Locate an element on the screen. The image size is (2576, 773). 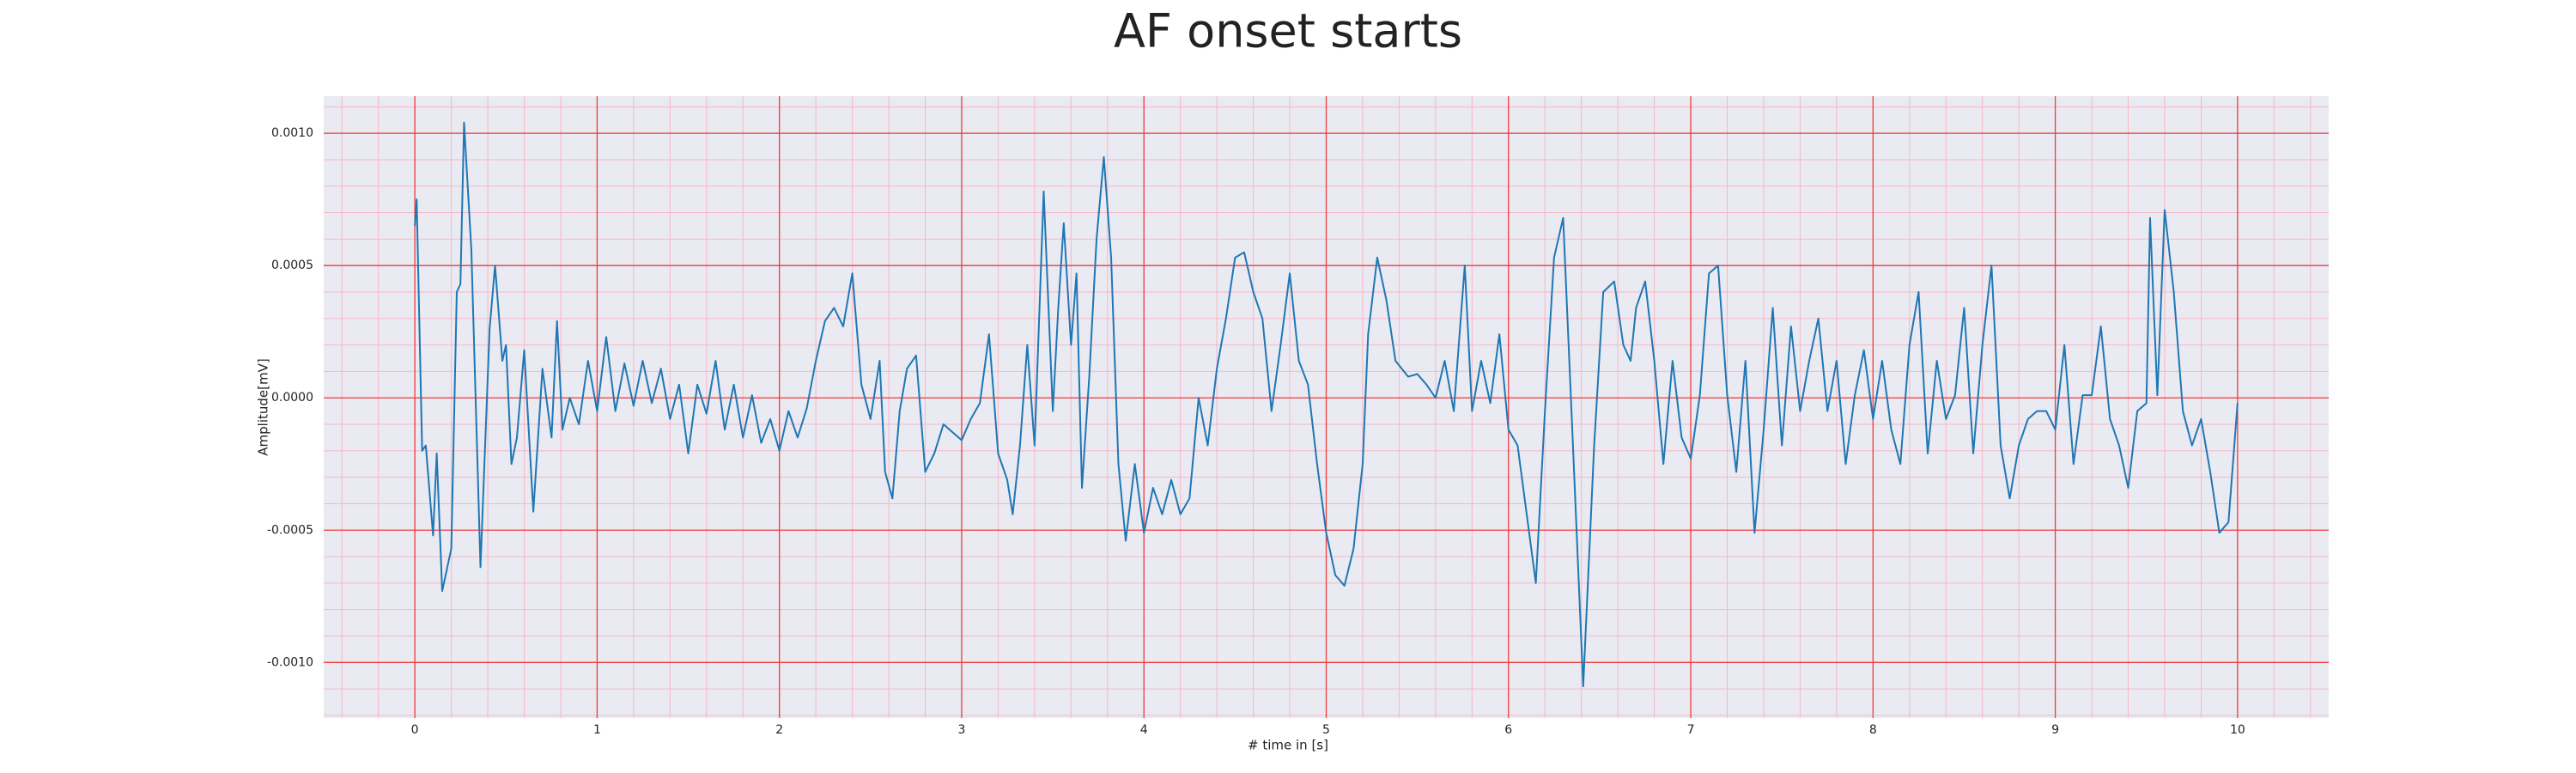
x-tick-label: 0 is located at coordinates (415, 730).